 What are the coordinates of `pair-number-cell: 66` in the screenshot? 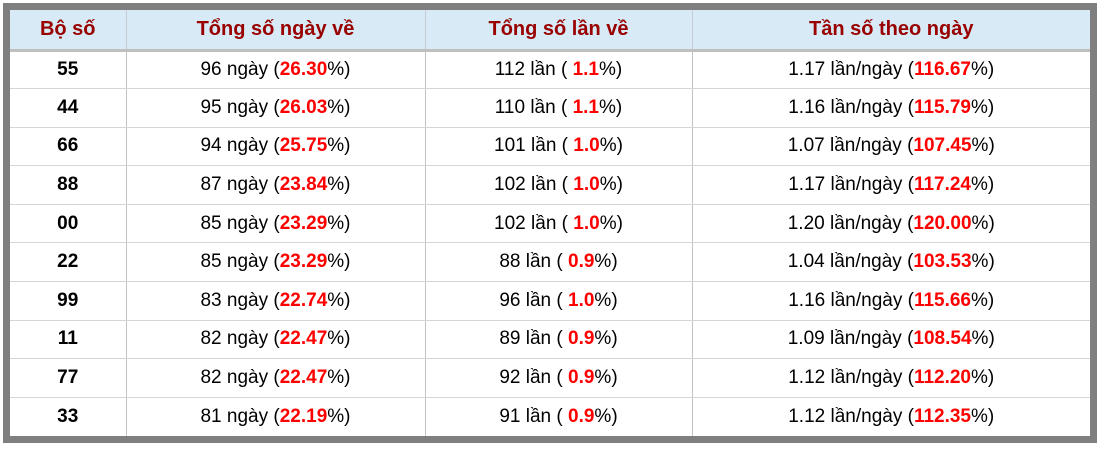 It's located at (68, 147).